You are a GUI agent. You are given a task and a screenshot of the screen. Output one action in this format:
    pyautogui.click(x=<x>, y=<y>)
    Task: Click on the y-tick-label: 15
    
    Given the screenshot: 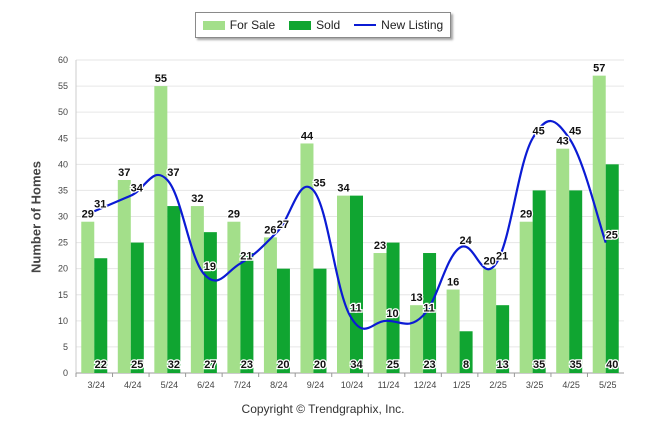 What is the action you would take?
    pyautogui.click(x=63, y=295)
    